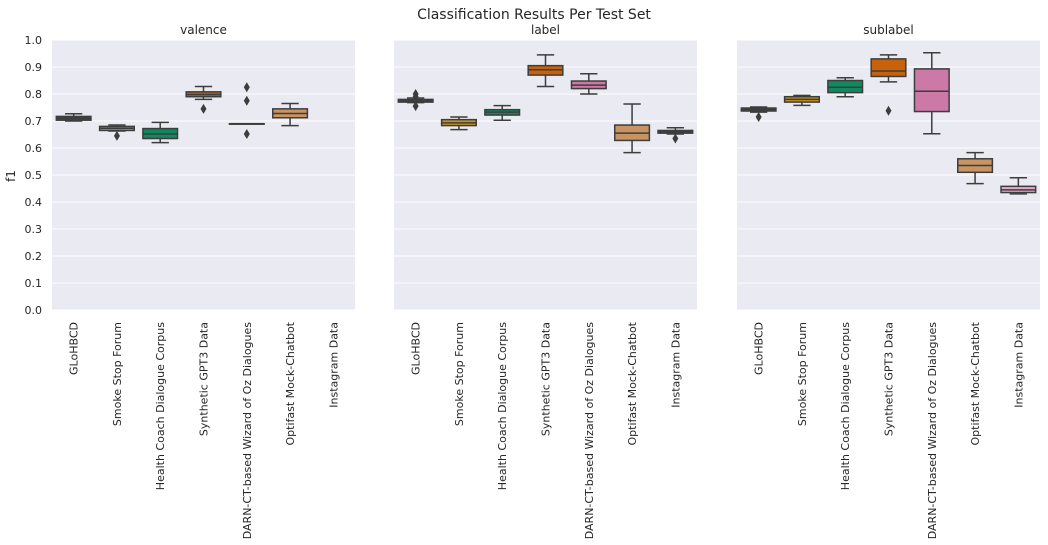 This screenshot has height=545, width=1048. Describe the element at coordinates (34, 202) in the screenshot. I see `y-tick-label: 0.4` at that location.